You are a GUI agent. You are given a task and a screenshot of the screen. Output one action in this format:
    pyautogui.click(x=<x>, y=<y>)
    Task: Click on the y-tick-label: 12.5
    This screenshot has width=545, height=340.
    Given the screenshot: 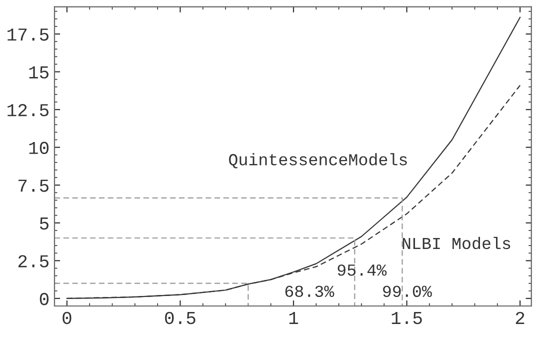 What is the action you would take?
    pyautogui.click(x=28, y=110)
    